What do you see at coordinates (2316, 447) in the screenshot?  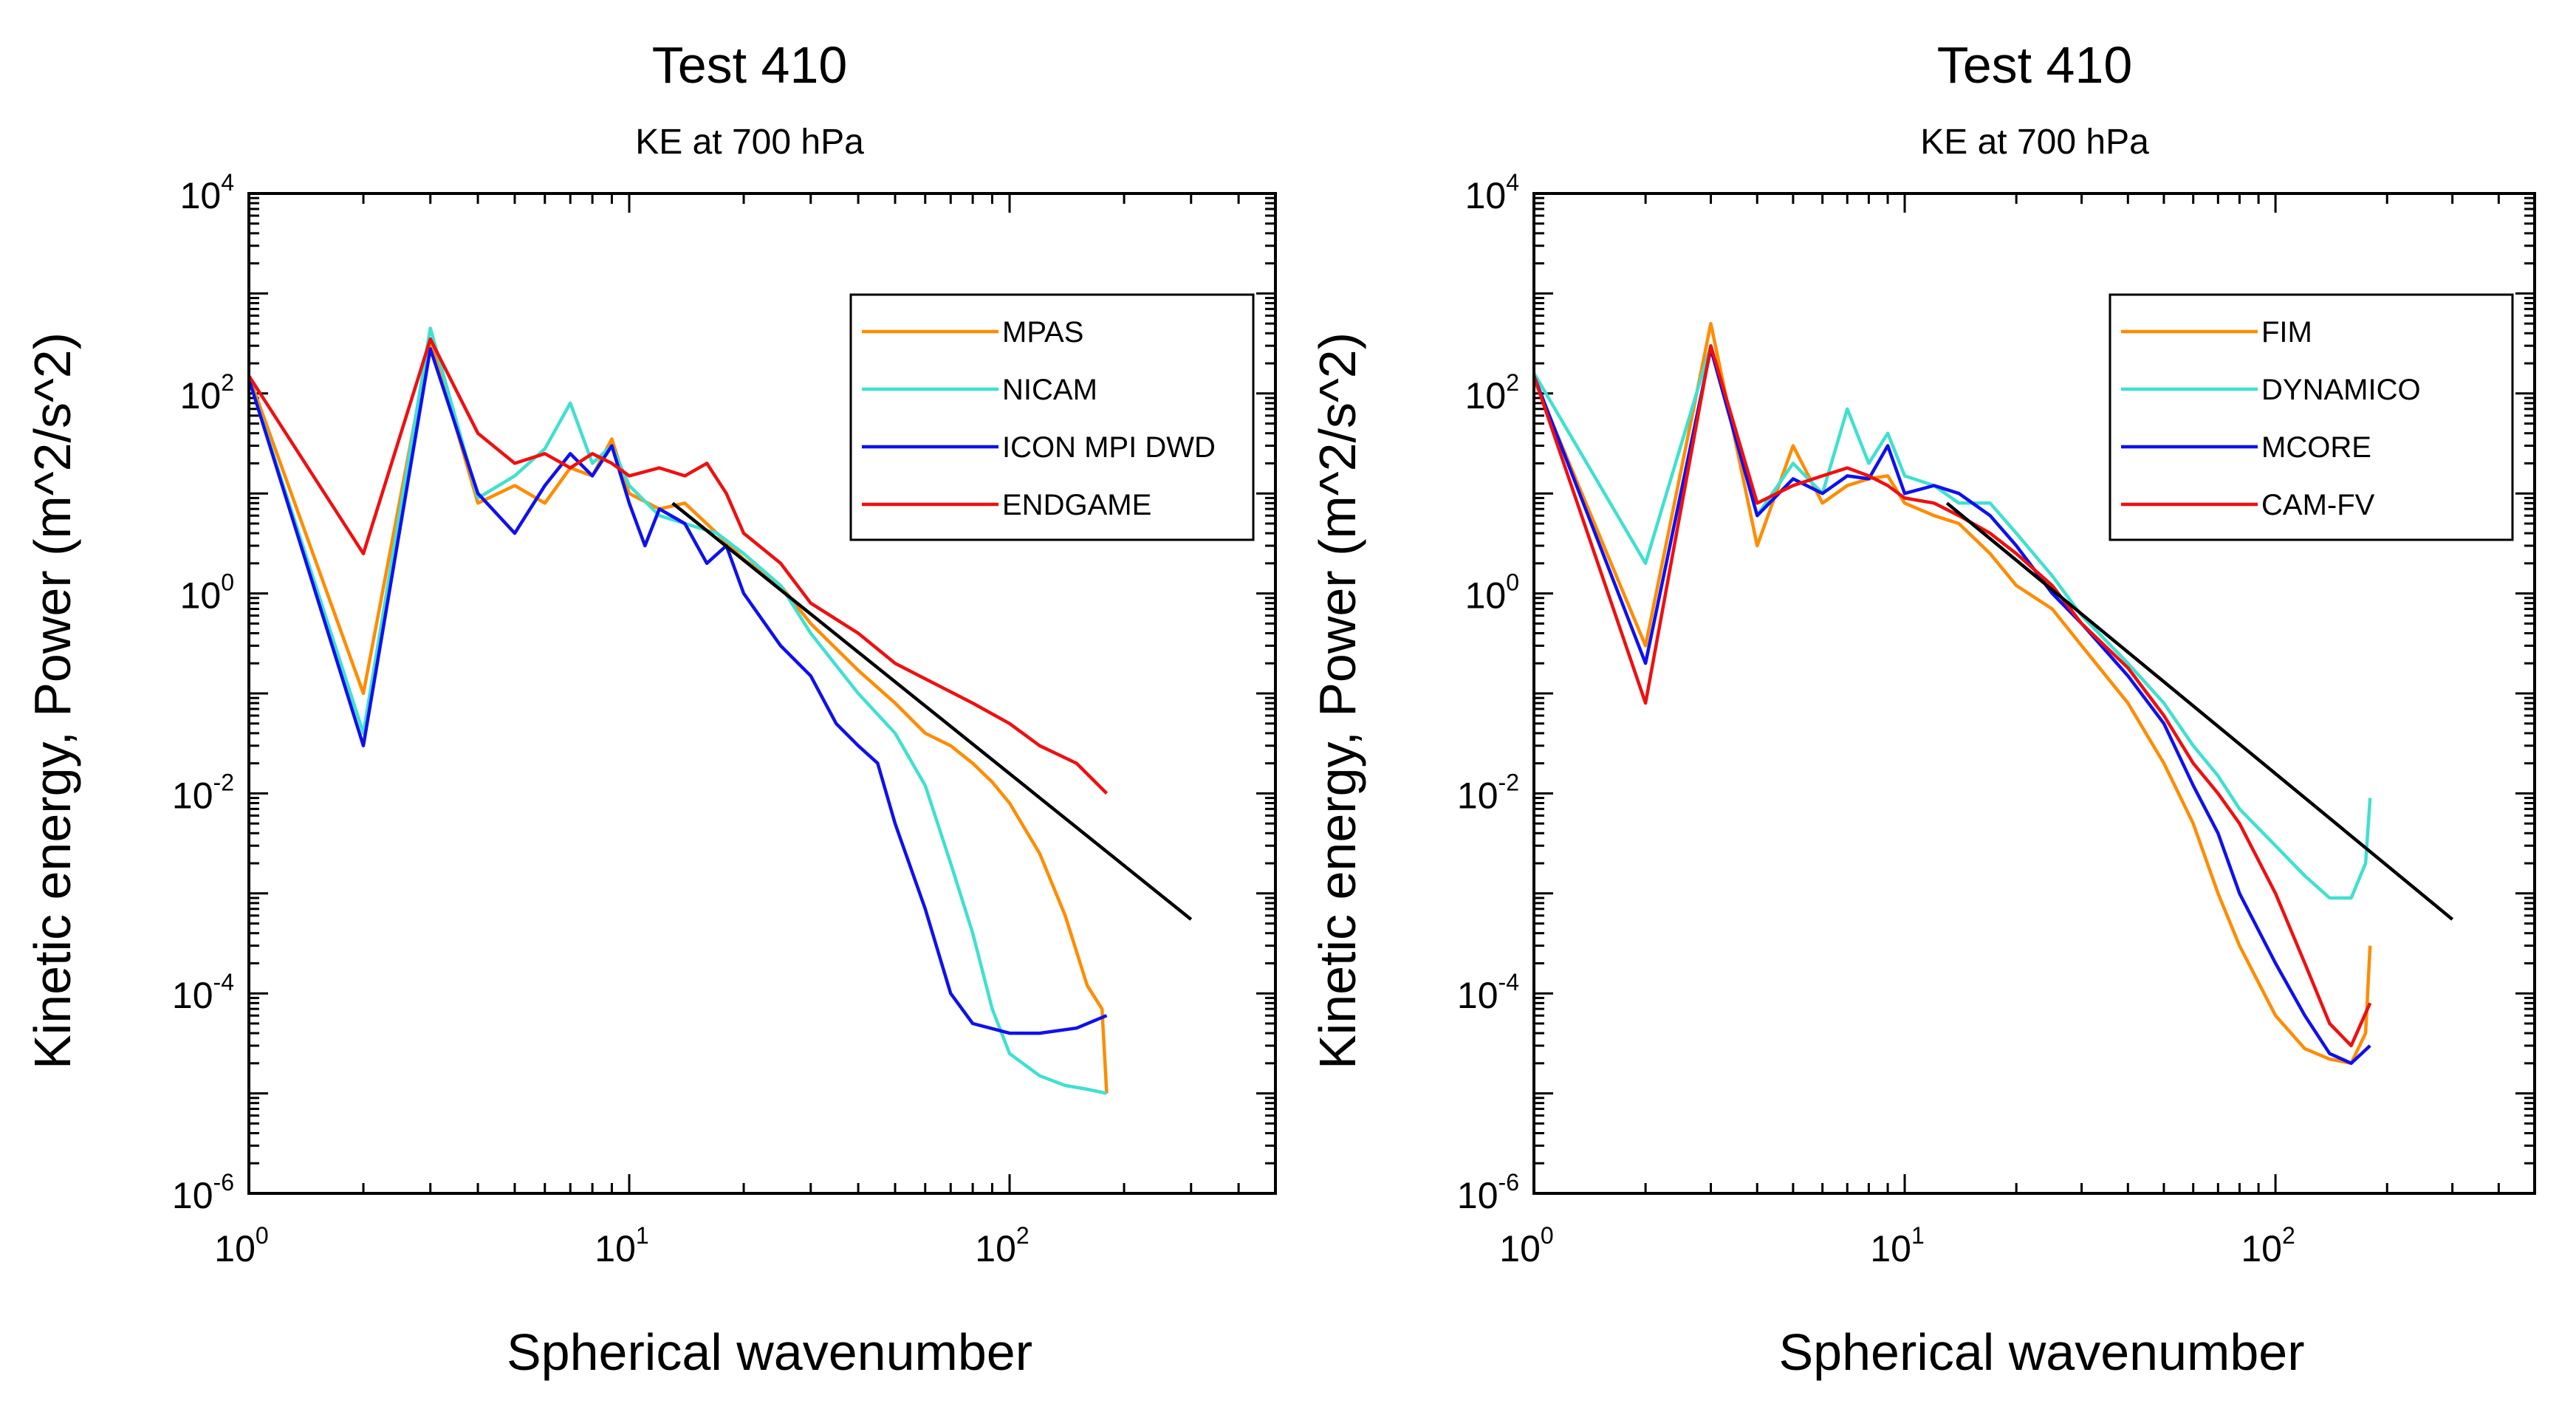 I see `legend-label: MCORE` at bounding box center [2316, 447].